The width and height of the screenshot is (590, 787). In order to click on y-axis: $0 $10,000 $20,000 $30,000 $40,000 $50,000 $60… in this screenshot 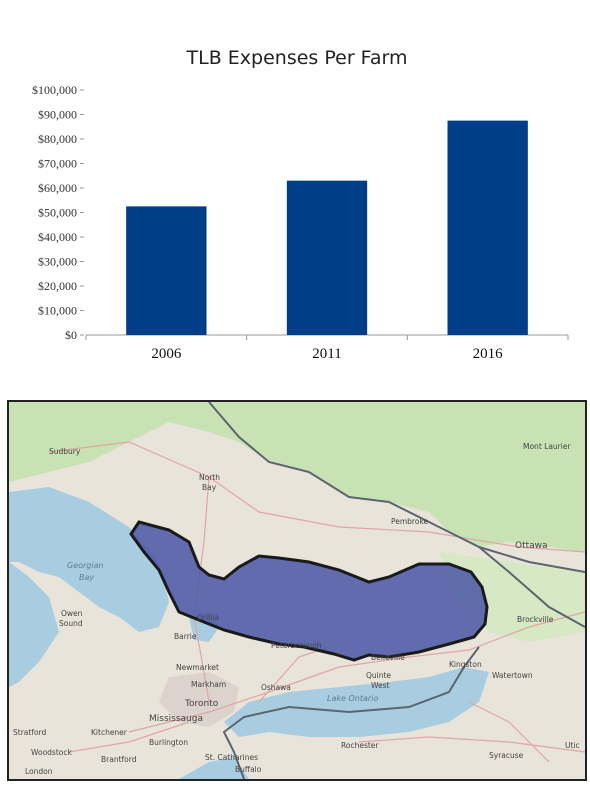, I will do `click(58, 212)`.